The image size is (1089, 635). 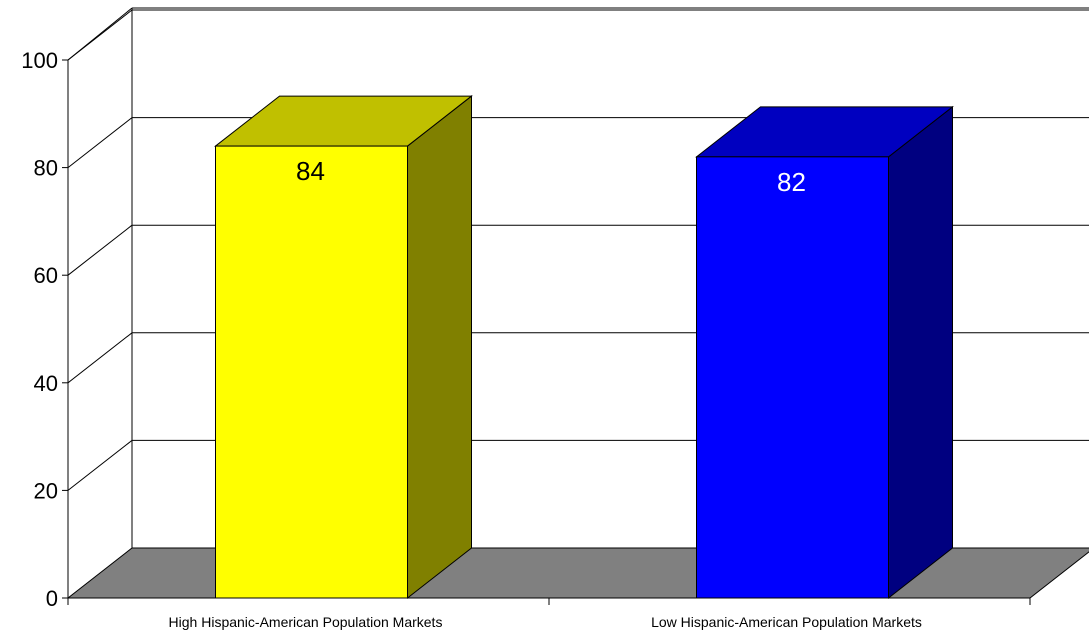 What do you see at coordinates (52, 598) in the screenshot?
I see `y-tick-label: 0` at bounding box center [52, 598].